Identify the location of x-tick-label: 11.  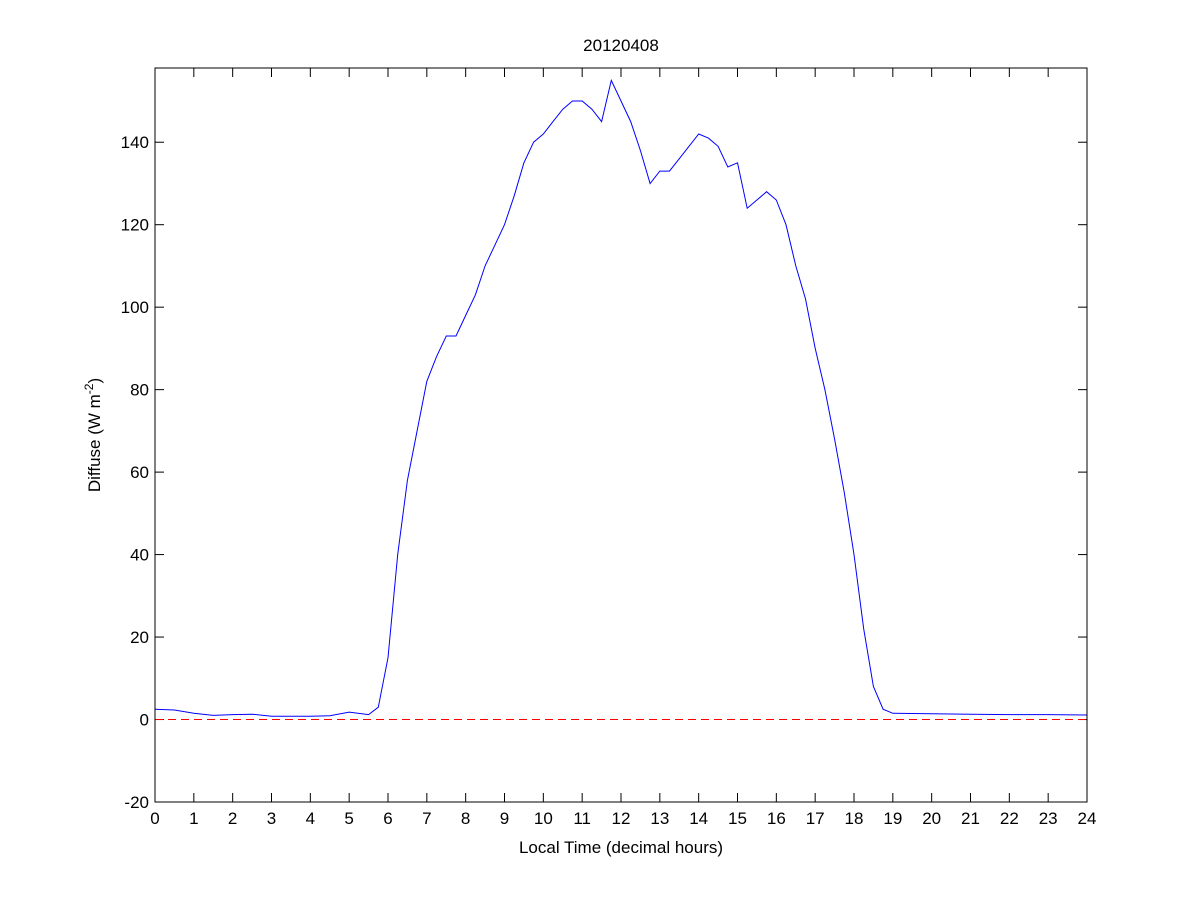
(582, 818).